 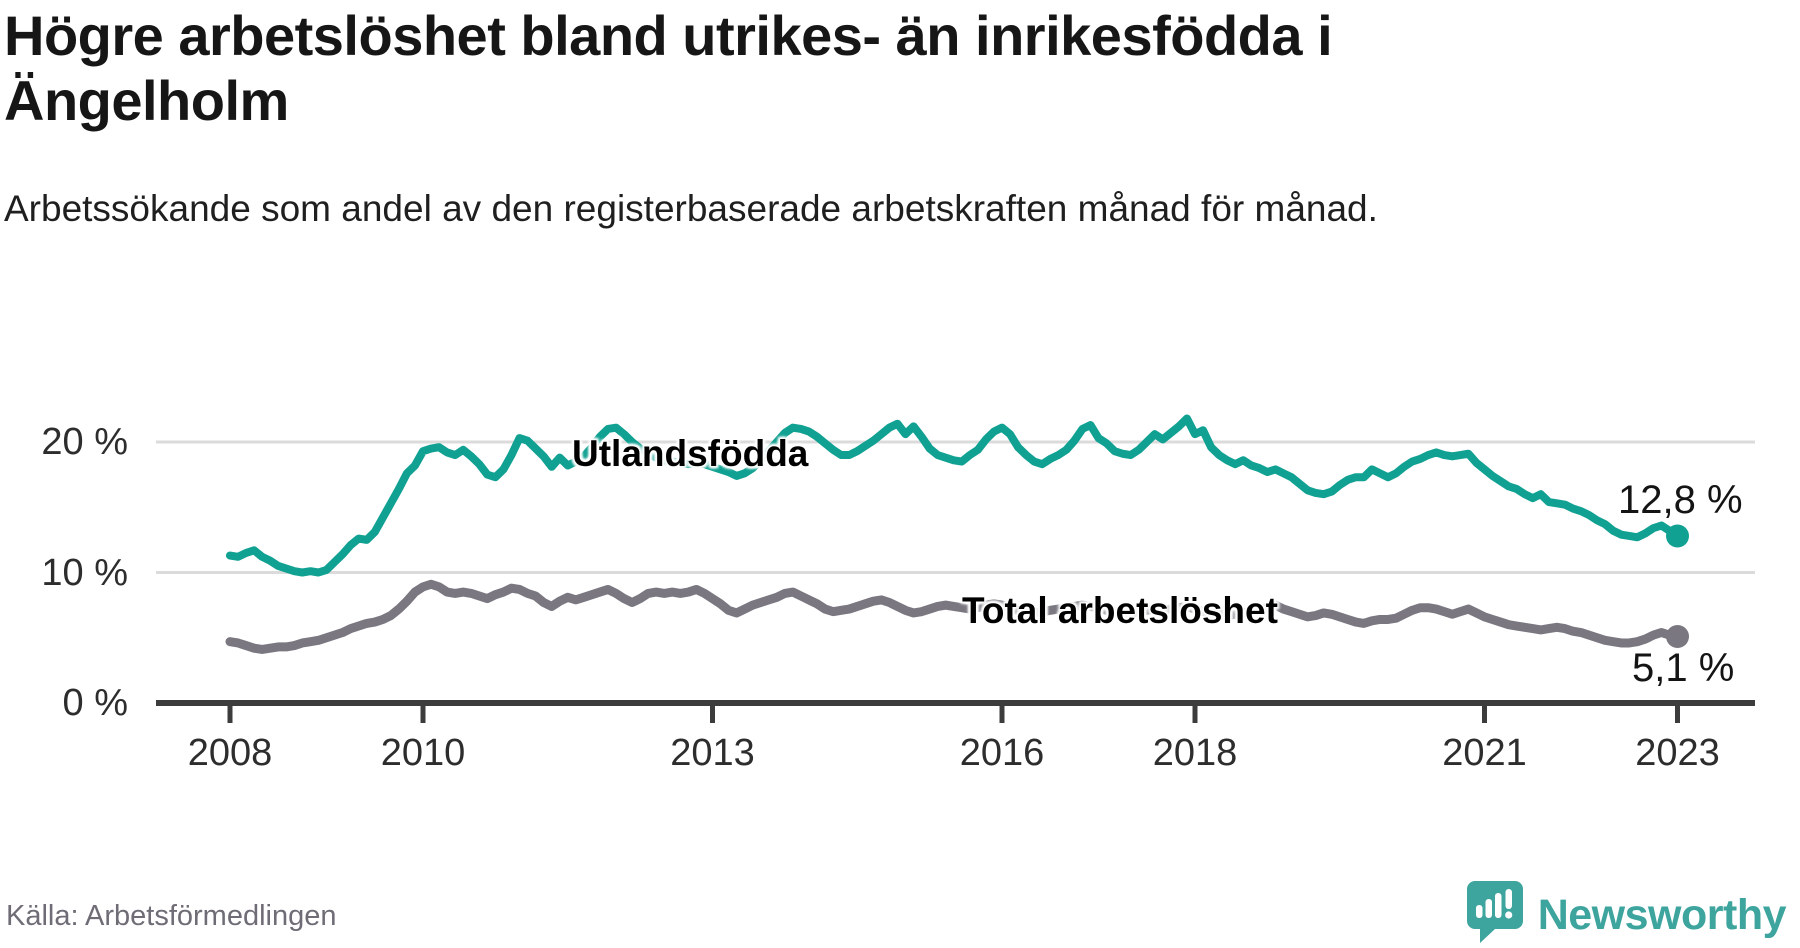 I want to click on x-tick-label: 2021, so click(x=1484, y=753).